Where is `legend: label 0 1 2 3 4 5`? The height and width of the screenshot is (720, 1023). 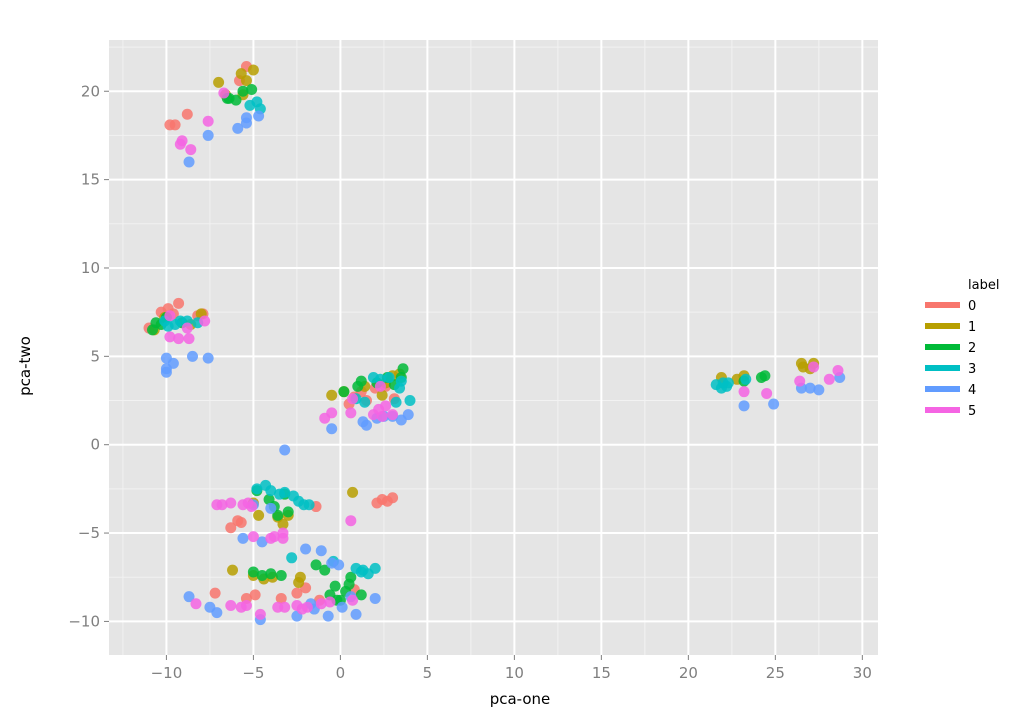 legend: label 0 1 2 3 4 5 is located at coordinates (962, 348).